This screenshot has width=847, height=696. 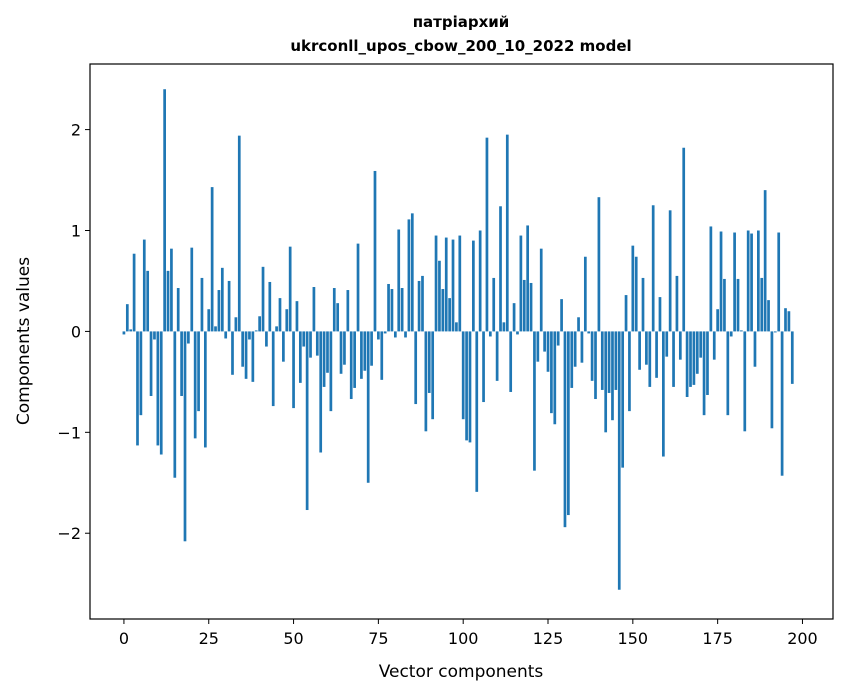 I want to click on x-tick-label: 200, so click(x=802, y=638).